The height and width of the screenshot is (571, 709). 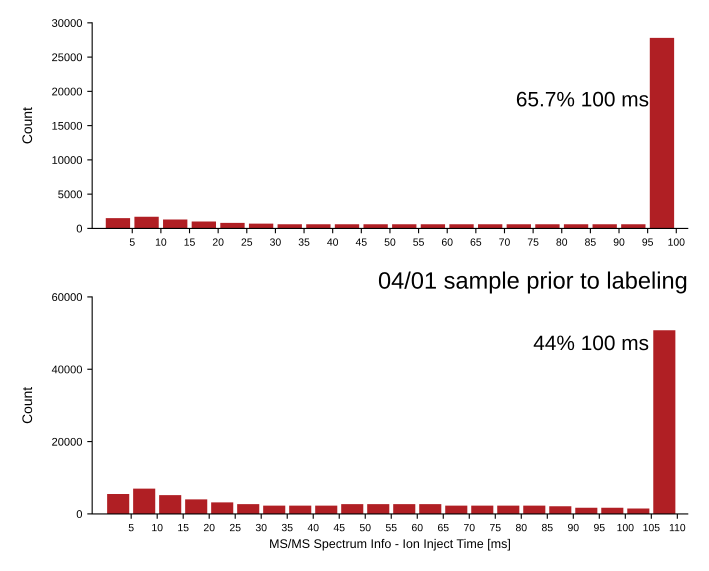 I want to click on annotation: 44% 100 ms, so click(x=591, y=342).